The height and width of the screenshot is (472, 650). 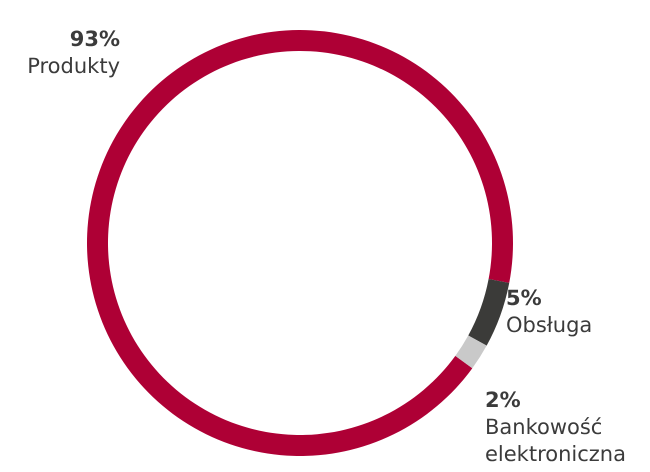 What do you see at coordinates (471, 351) in the screenshot?
I see `donut-slice` at bounding box center [471, 351].